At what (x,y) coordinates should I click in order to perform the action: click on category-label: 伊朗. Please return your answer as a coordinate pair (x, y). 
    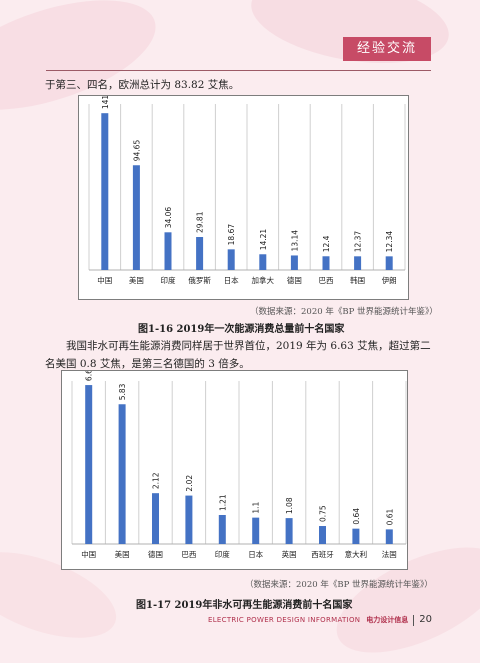
    Looking at the image, I should click on (389, 280).